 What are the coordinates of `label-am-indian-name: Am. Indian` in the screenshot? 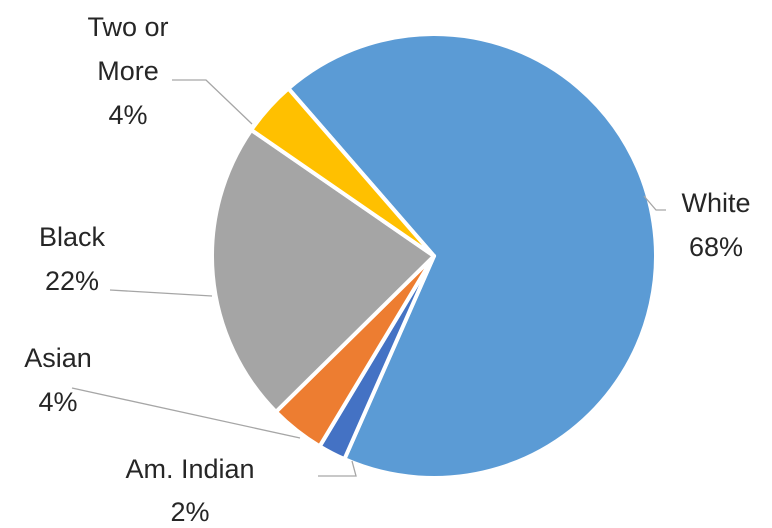 It's located at (189, 469).